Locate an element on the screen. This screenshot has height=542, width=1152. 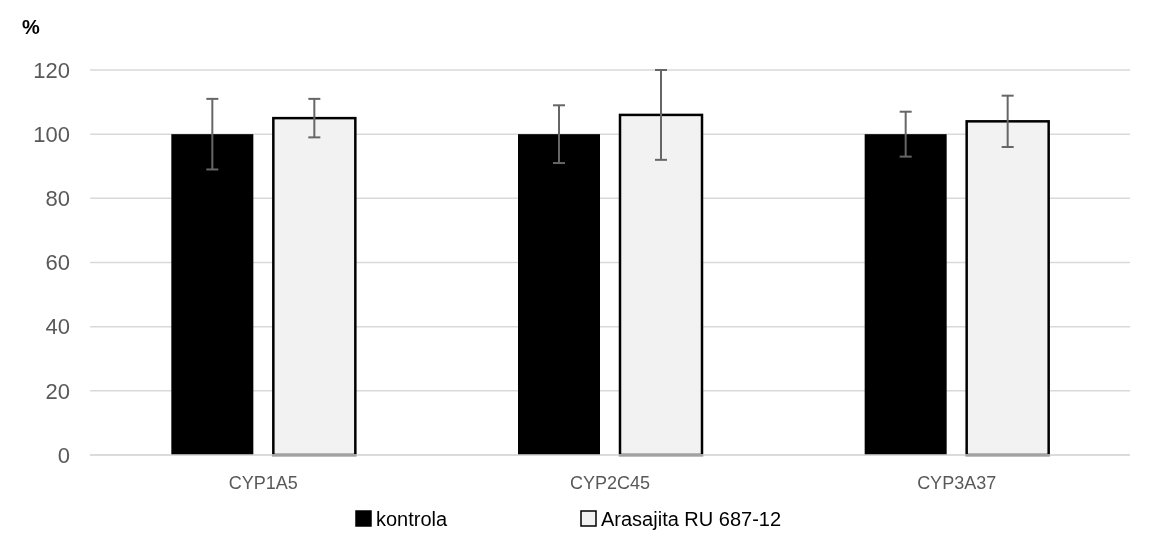
x-tick-label: CYP1A5 is located at coordinates (263, 483).